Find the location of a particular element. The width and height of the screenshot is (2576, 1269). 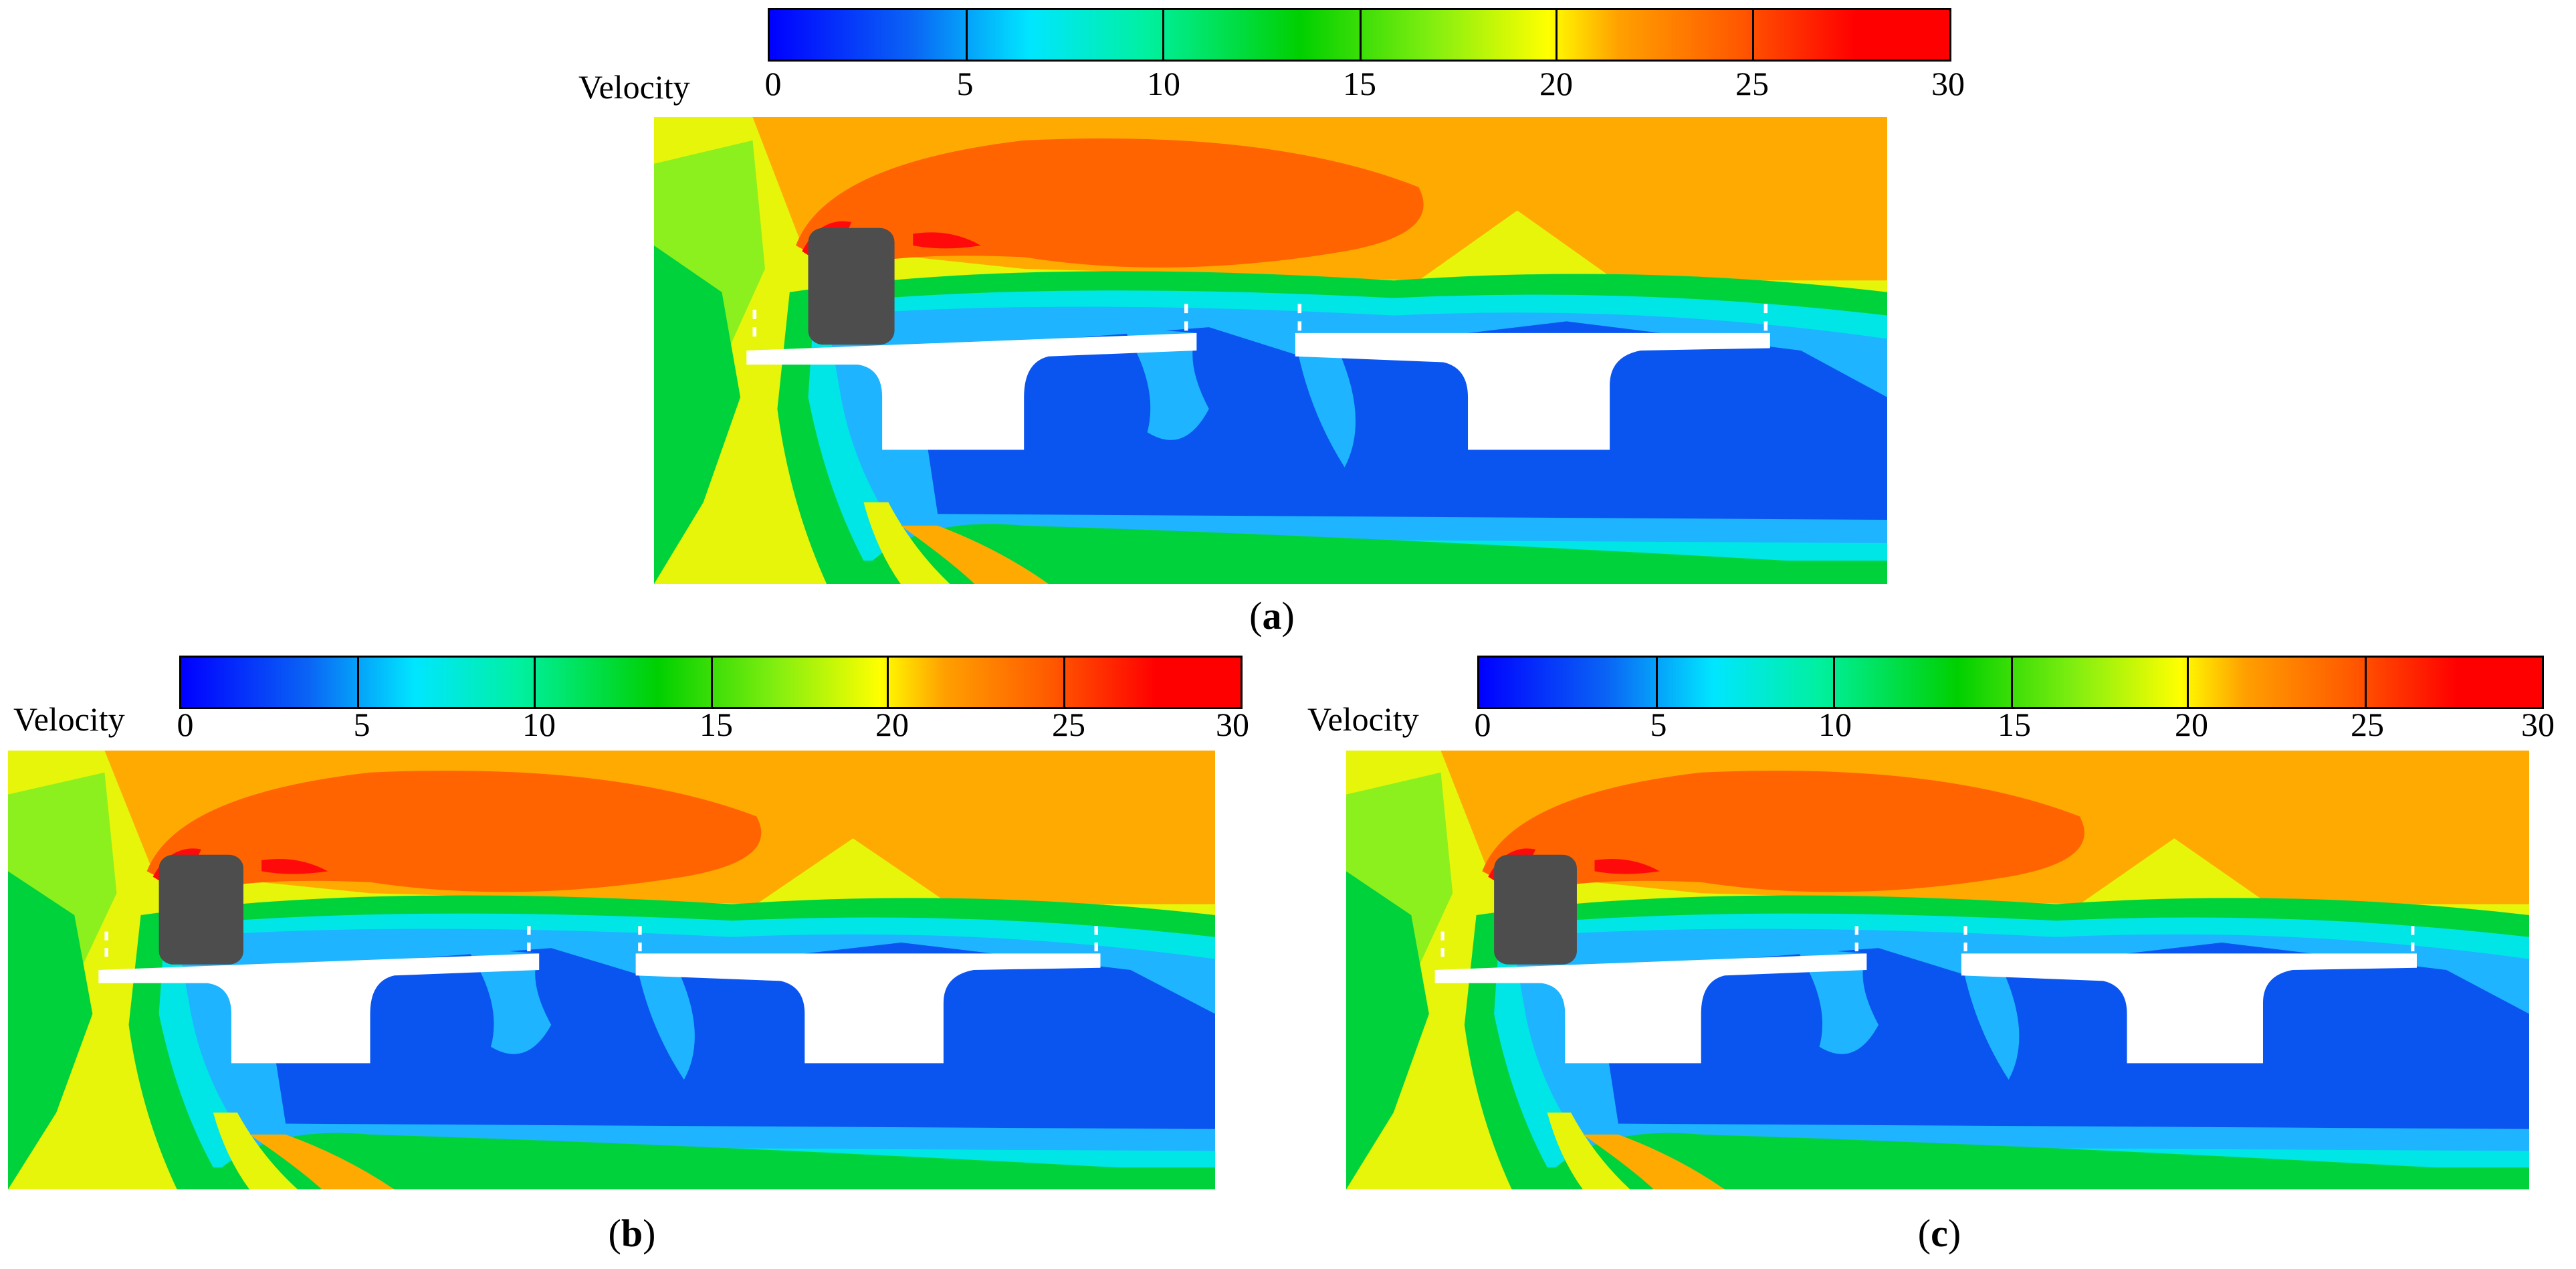

panel-caption: (c) is located at coordinates (1939, 1233).